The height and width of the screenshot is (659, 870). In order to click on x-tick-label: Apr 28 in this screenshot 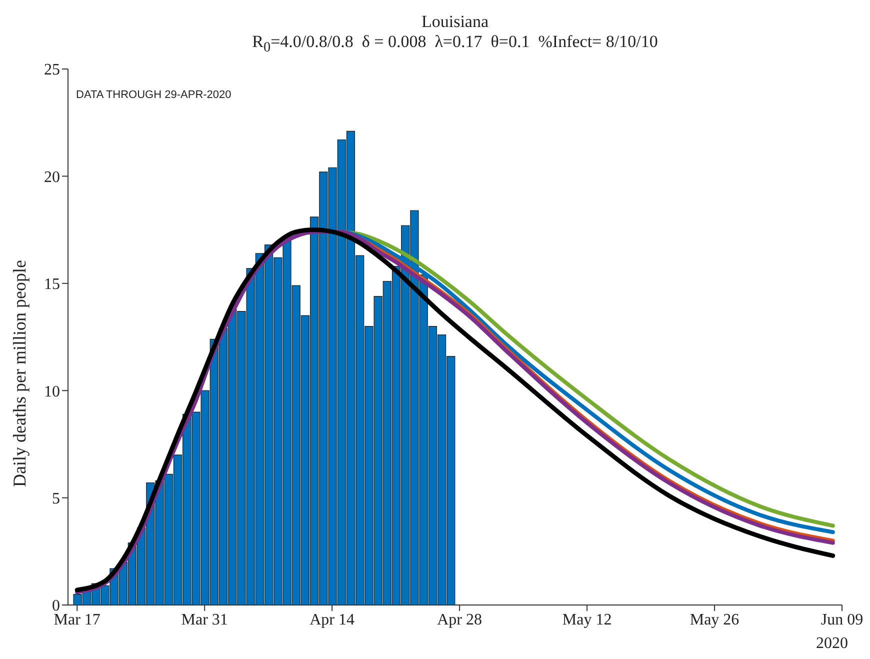, I will do `click(459, 619)`.